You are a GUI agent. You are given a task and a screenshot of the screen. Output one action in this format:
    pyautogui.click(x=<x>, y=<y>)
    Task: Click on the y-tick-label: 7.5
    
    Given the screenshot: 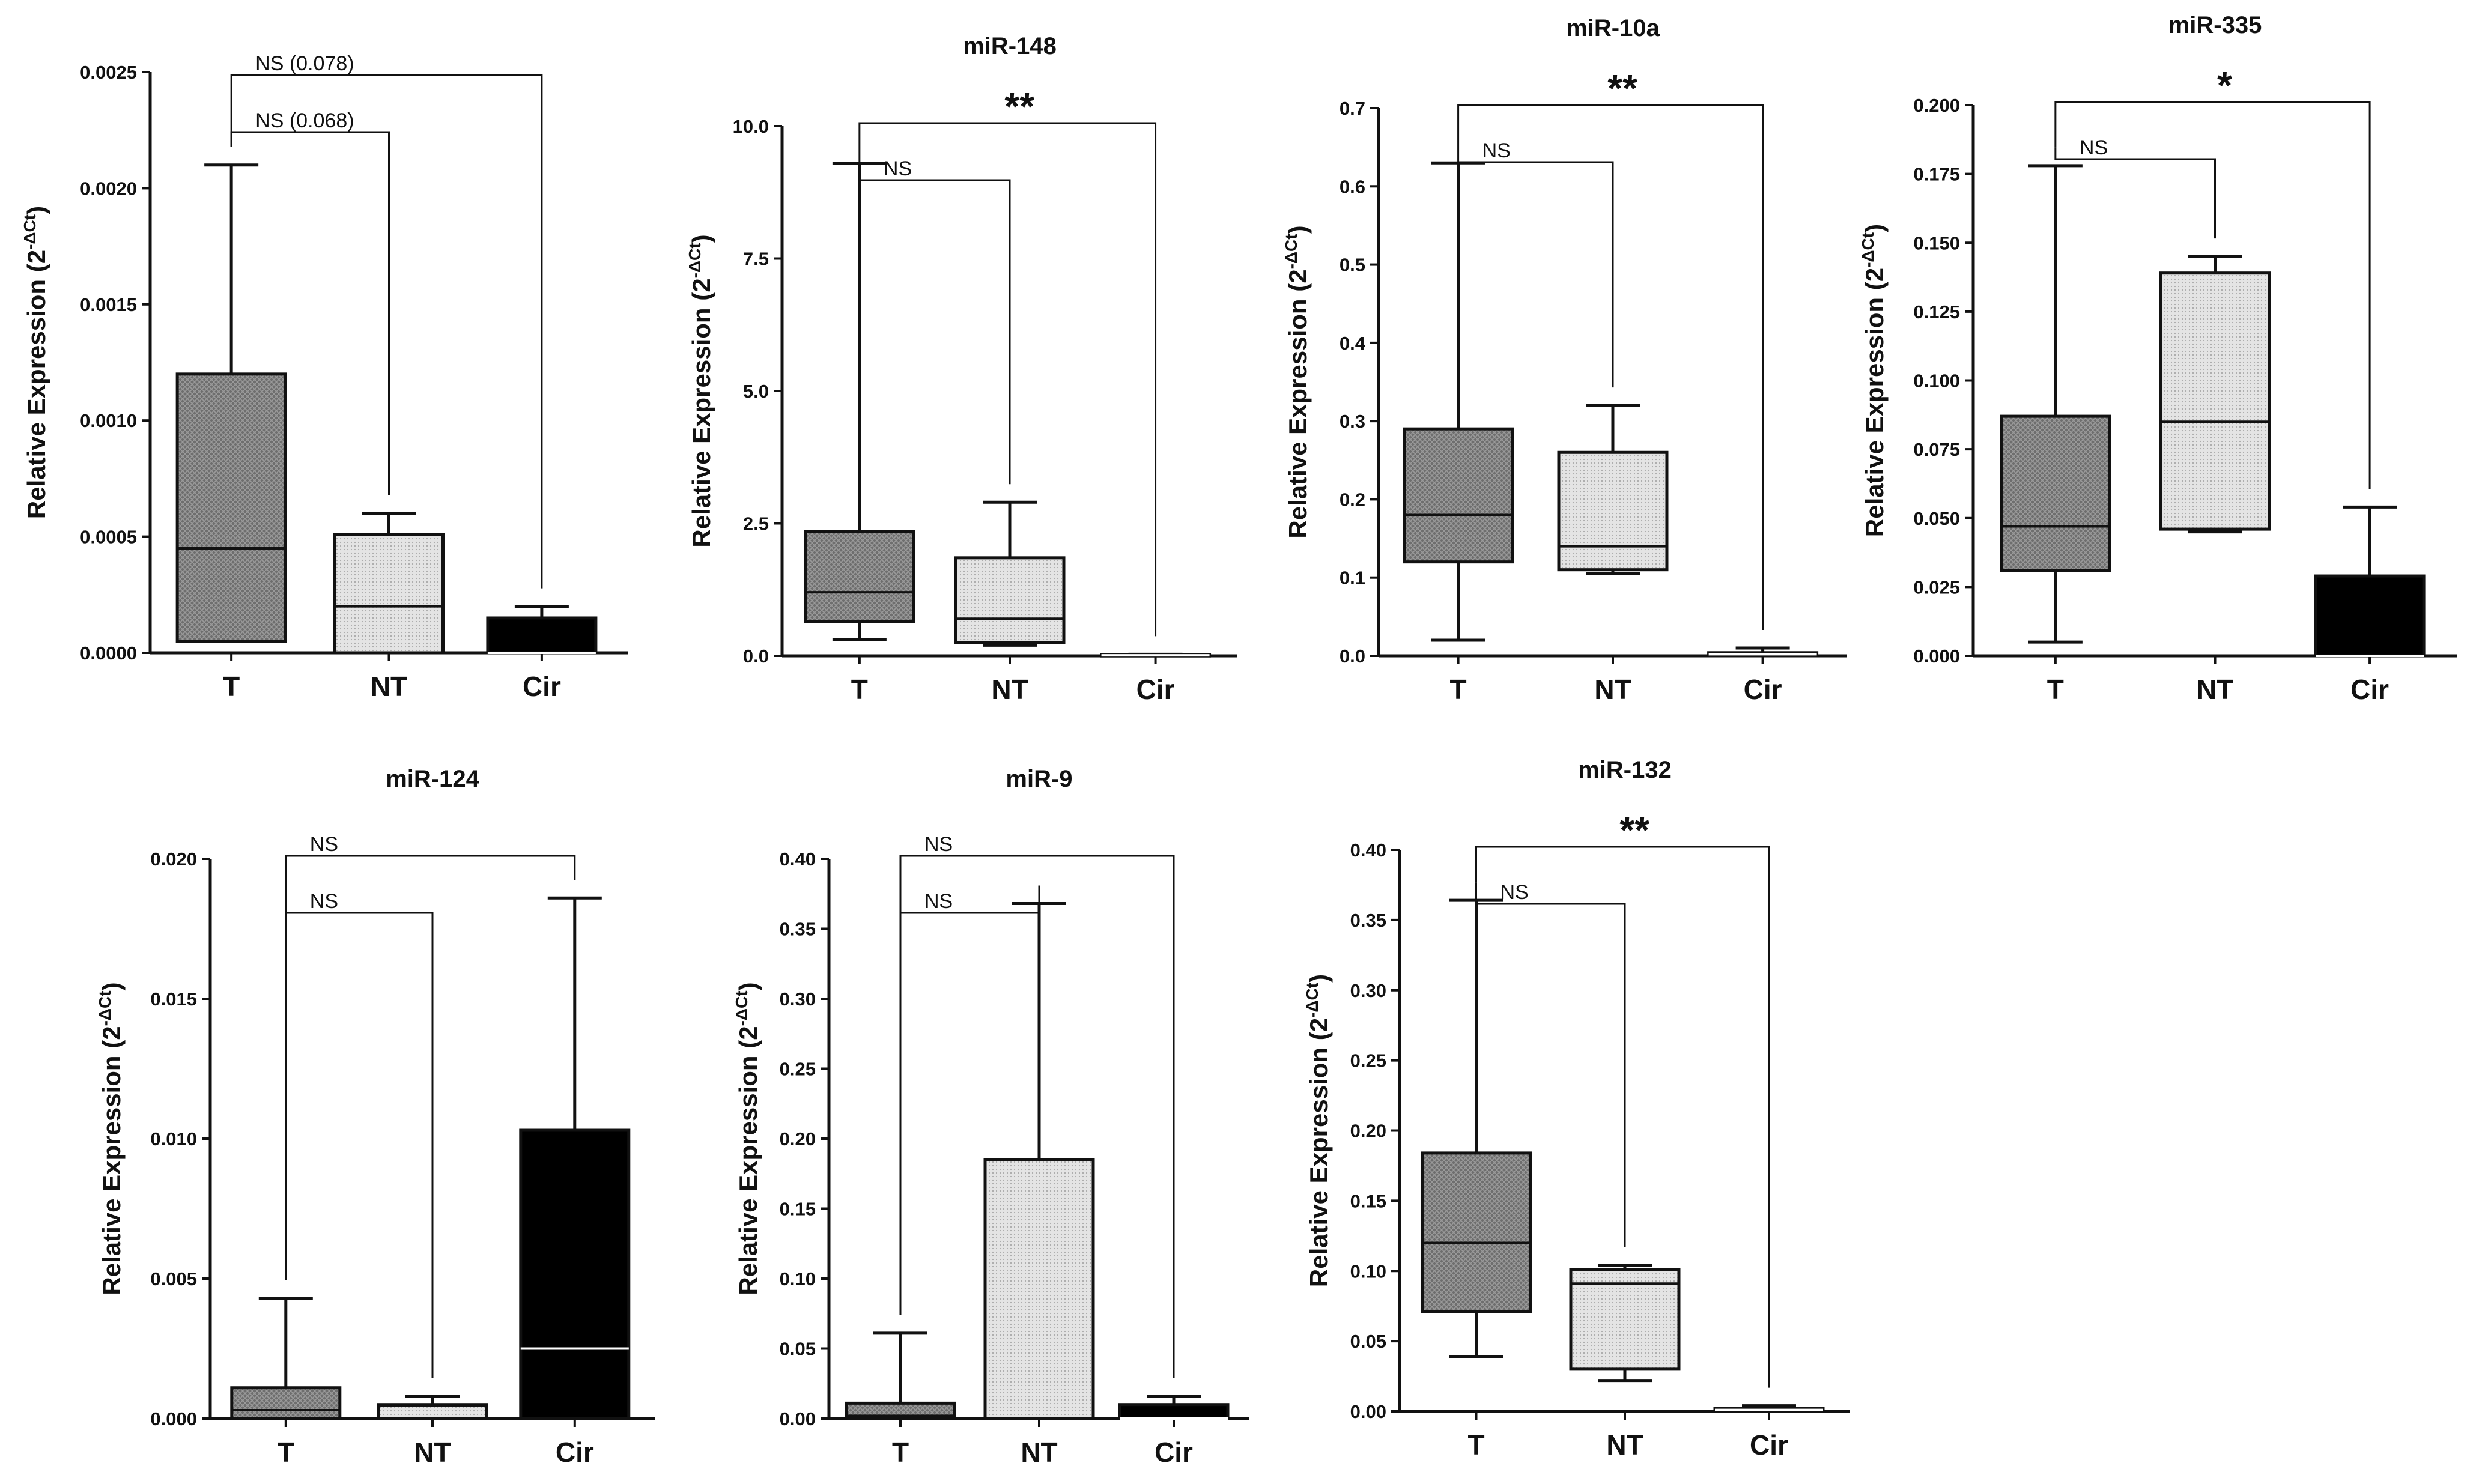 What is the action you would take?
    pyautogui.click(x=756, y=259)
    